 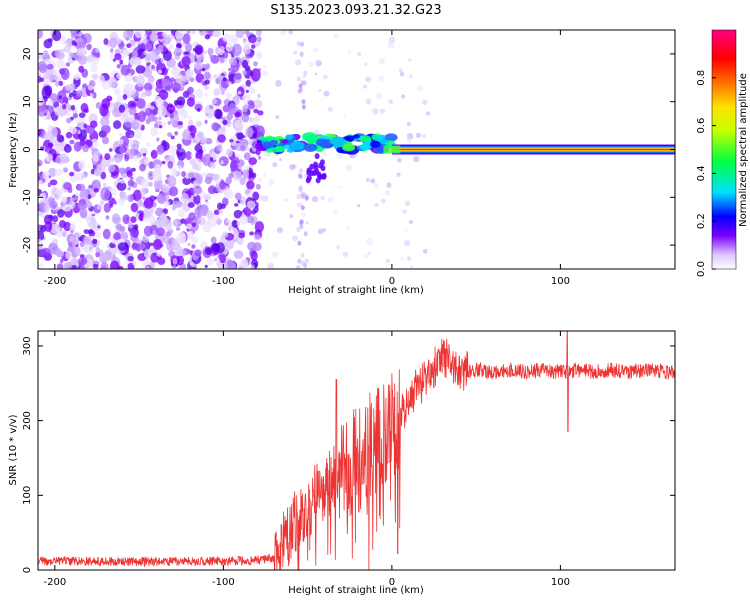 What do you see at coordinates (392, 281) in the screenshot?
I see `spectrogram-x-tick-label: 0` at bounding box center [392, 281].